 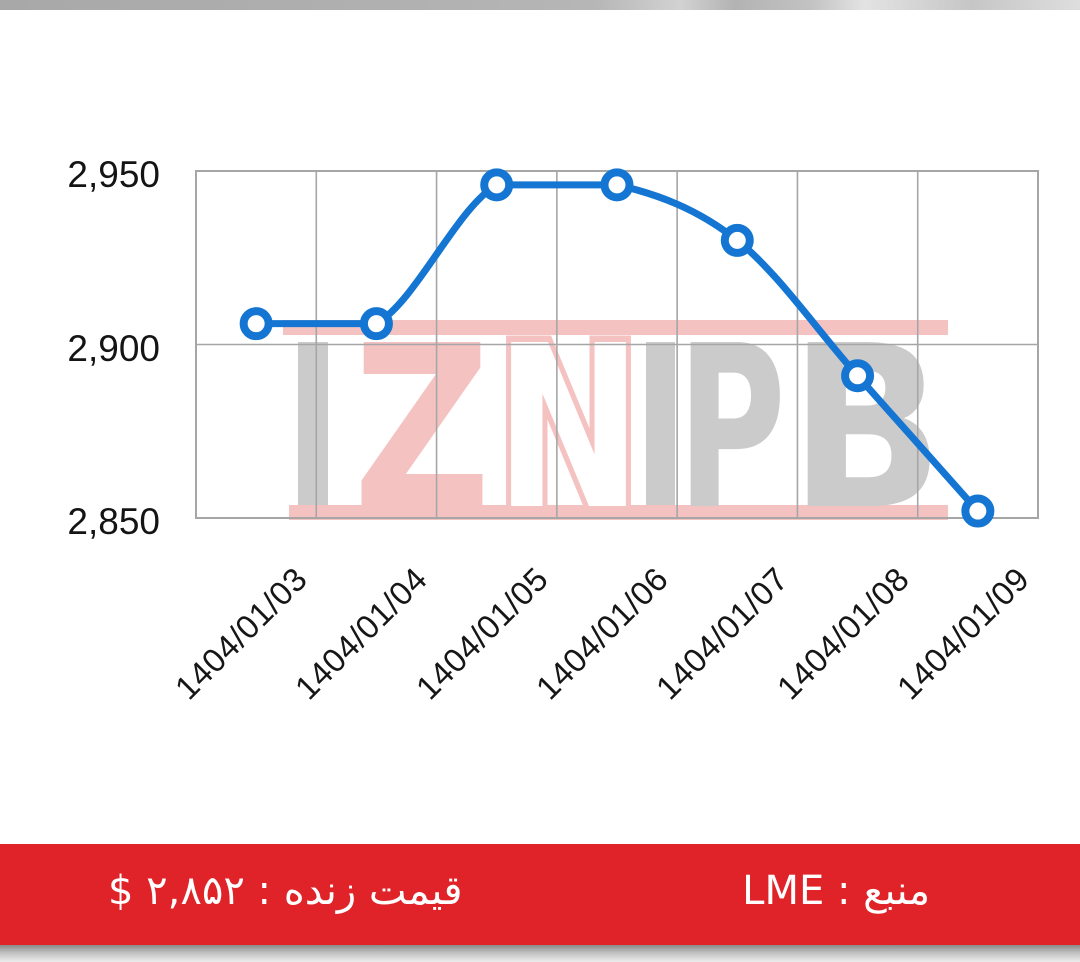 What do you see at coordinates (615, 327) in the screenshot?
I see `watermark-top-bar` at bounding box center [615, 327].